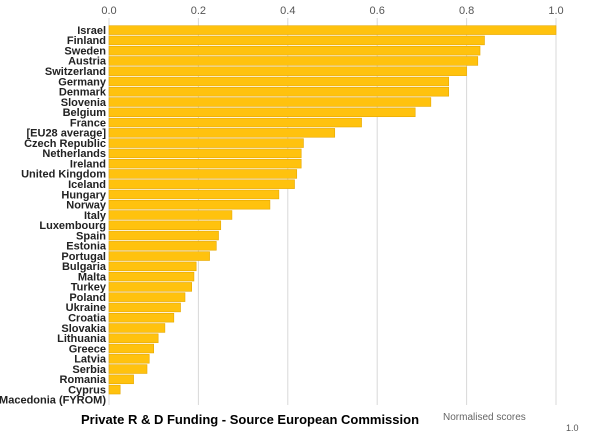 This screenshot has height=436, width=589. What do you see at coordinates (466, 11) in the screenshot?
I see `x-tick-label: 0.8` at bounding box center [466, 11].